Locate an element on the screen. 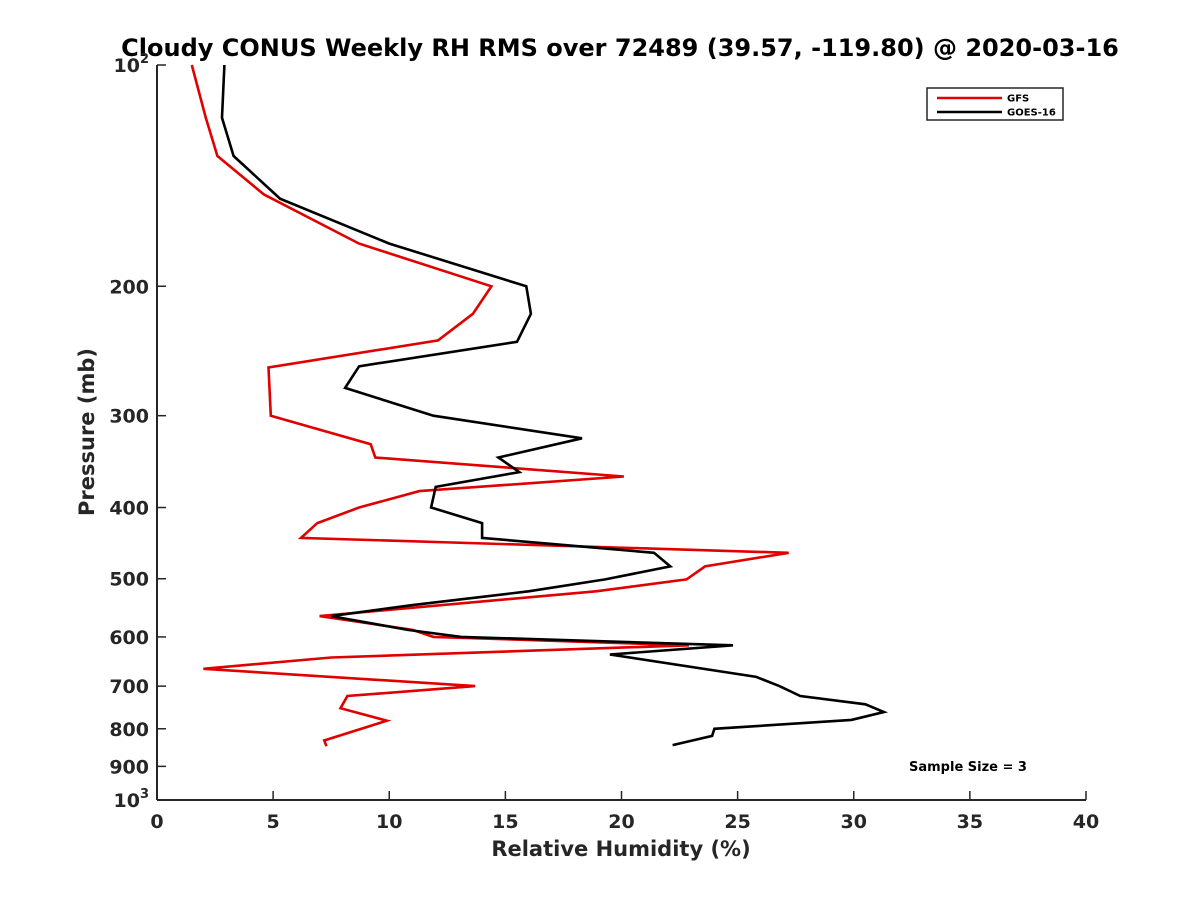 Image resolution: width=1200 pixels, height=900 pixels. y-tick-label: 10² is located at coordinates (132, 64).